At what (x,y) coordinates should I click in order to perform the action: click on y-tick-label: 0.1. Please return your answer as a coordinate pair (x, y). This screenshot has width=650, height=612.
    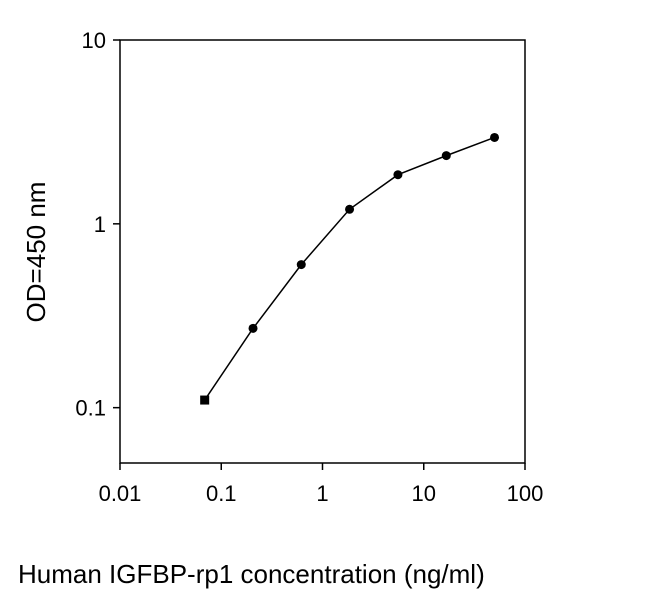
    Looking at the image, I should click on (90, 408).